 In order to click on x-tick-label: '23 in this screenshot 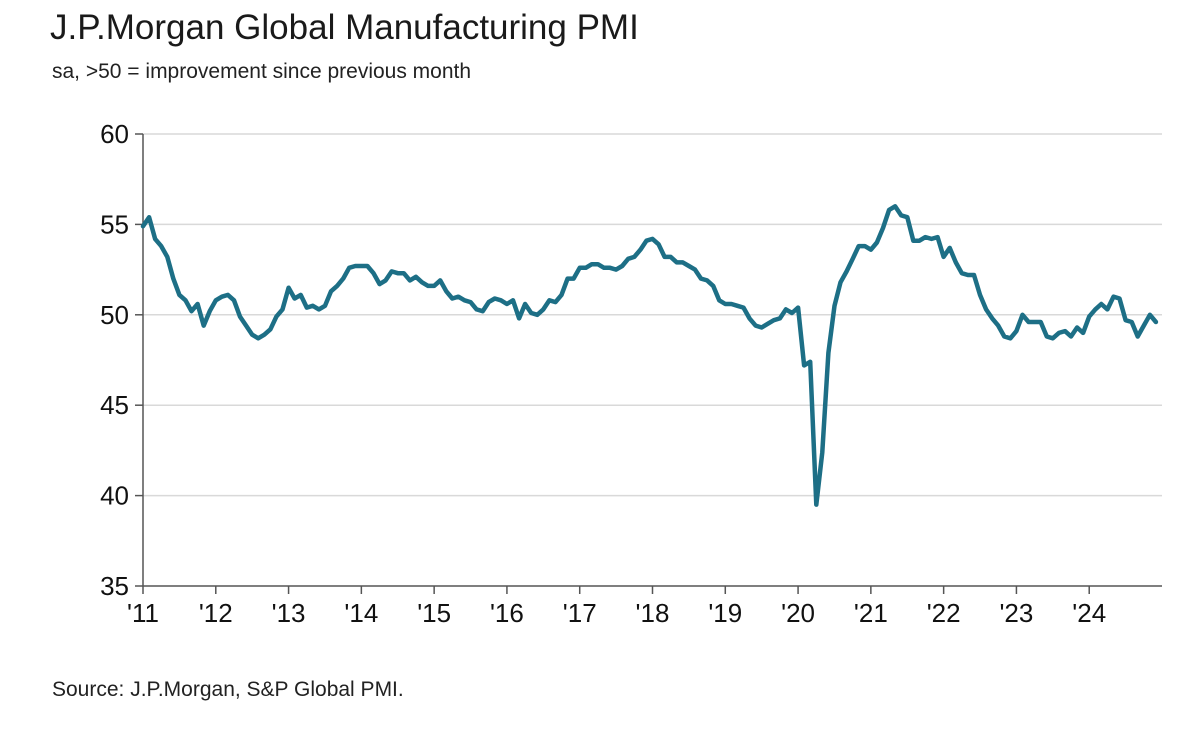, I will do `click(1016, 613)`.